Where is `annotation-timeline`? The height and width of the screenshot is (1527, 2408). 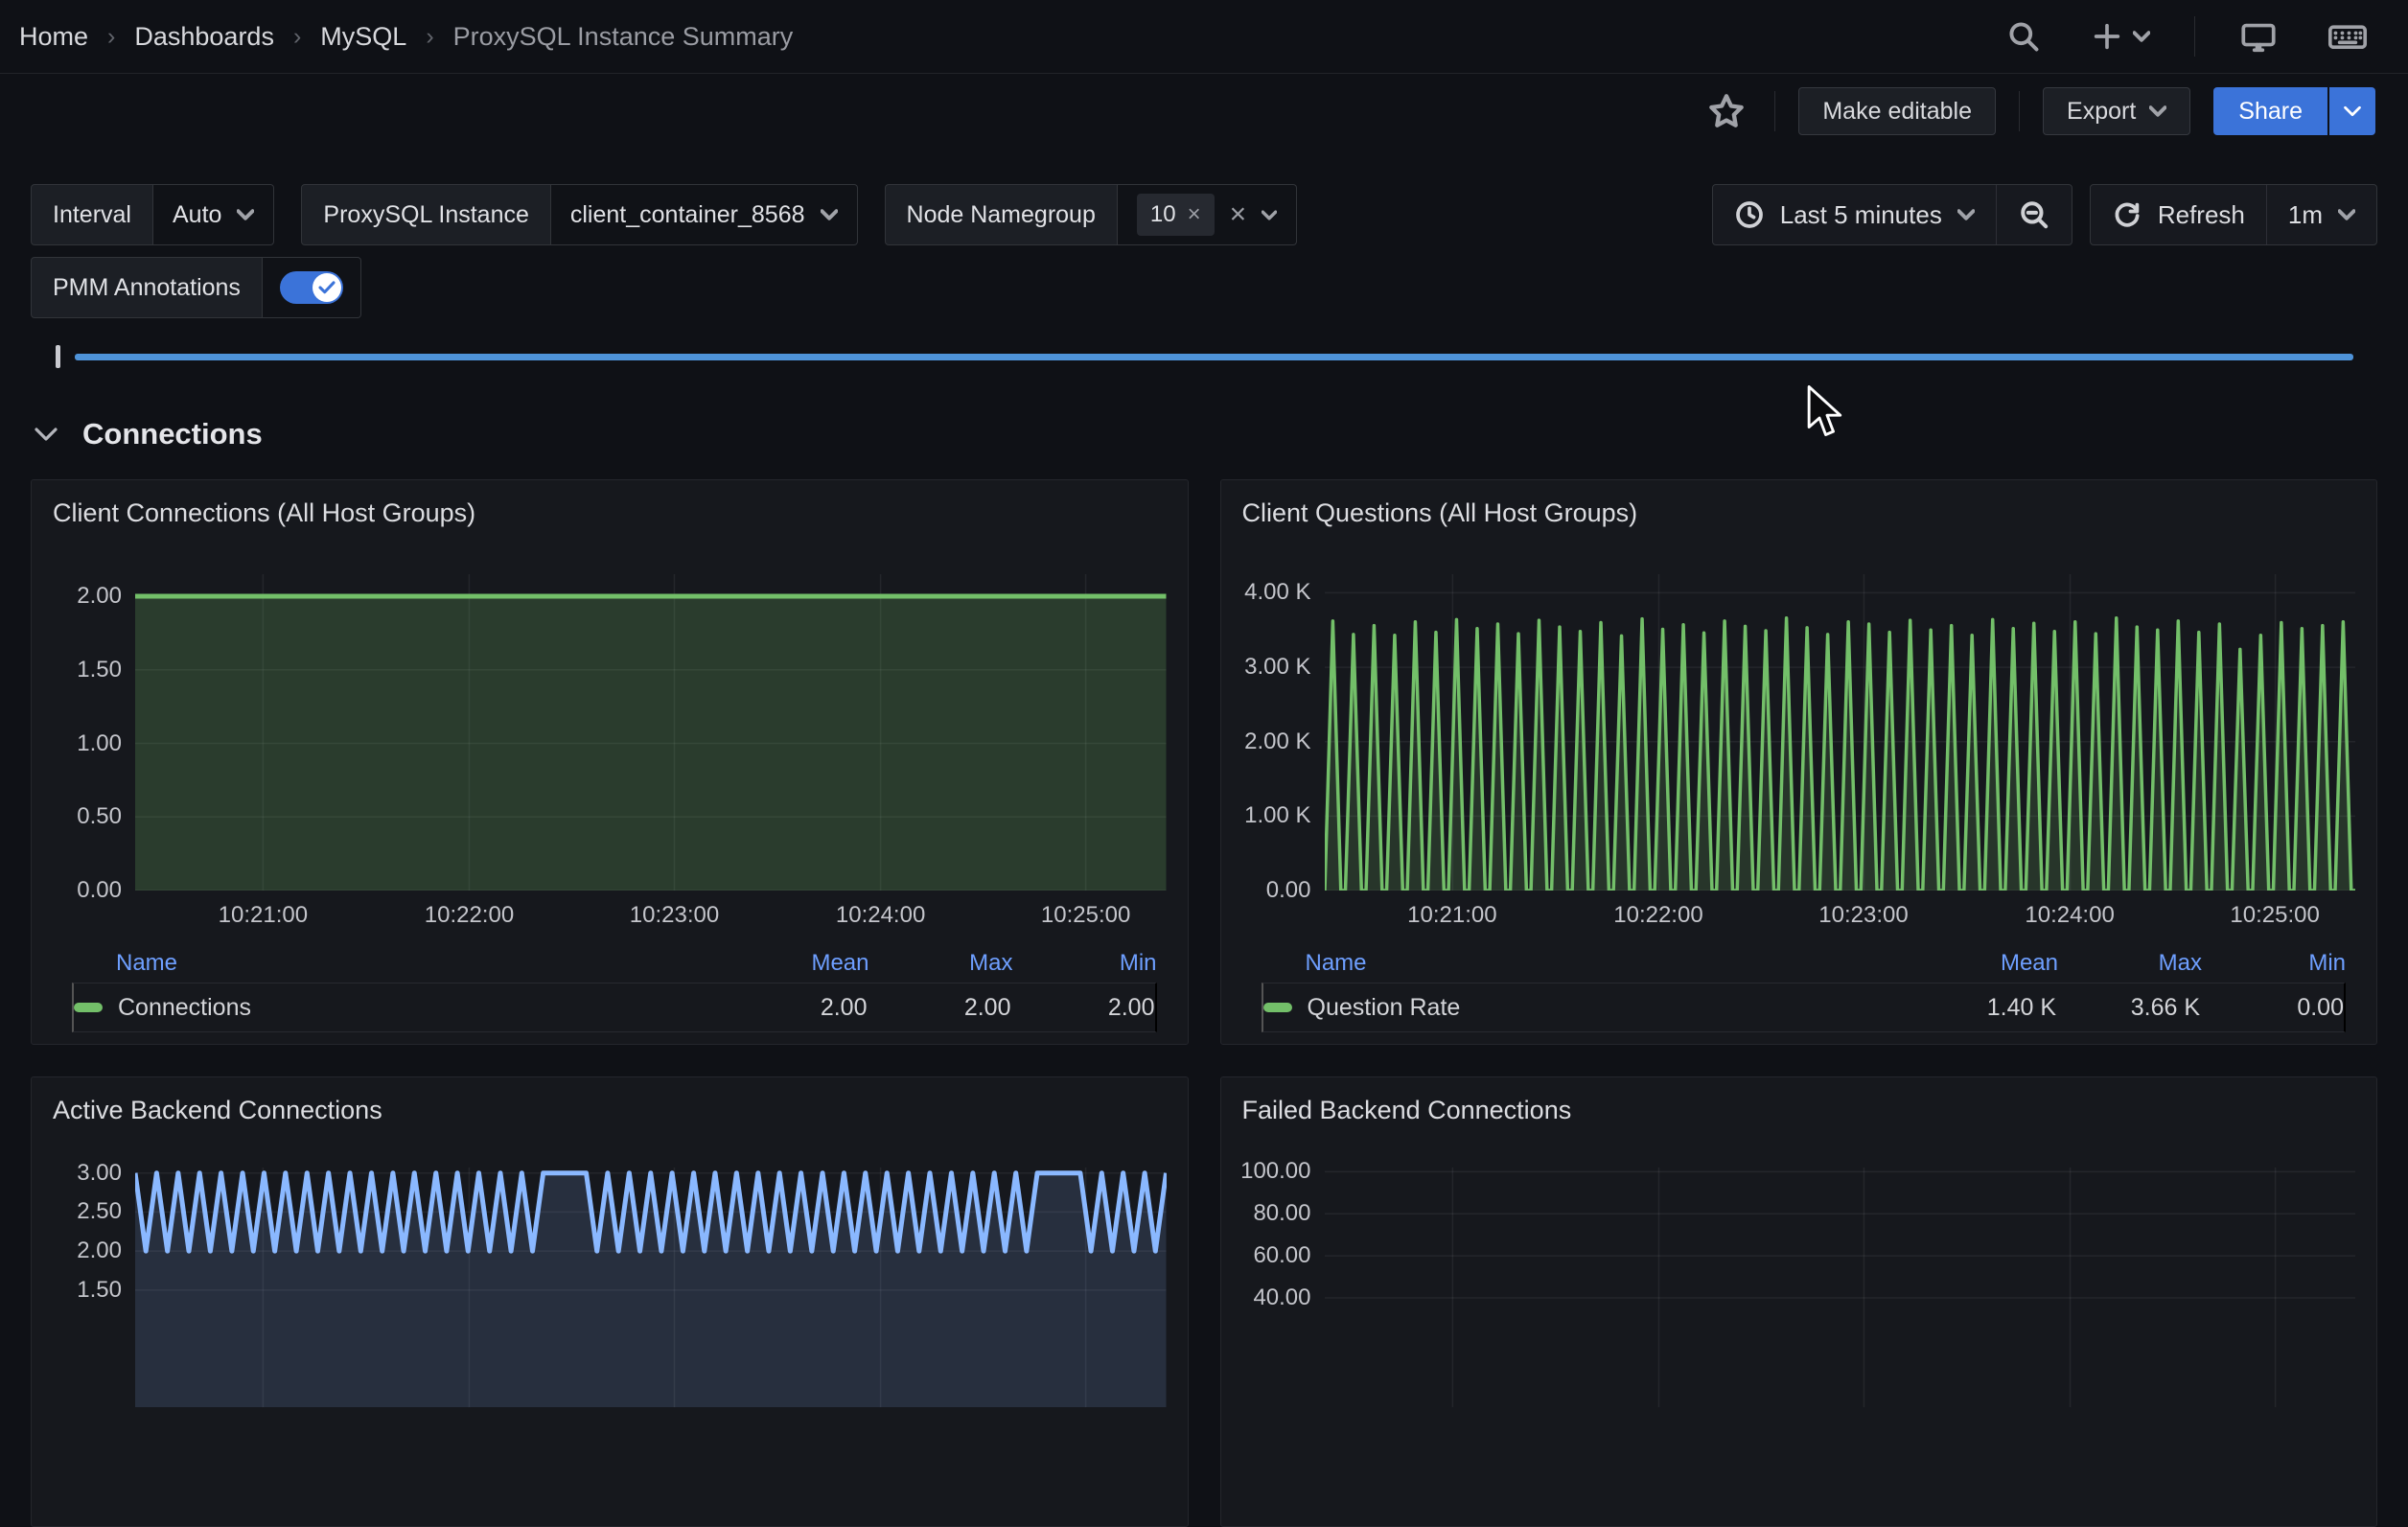 annotation-timeline is located at coordinates (1204, 357).